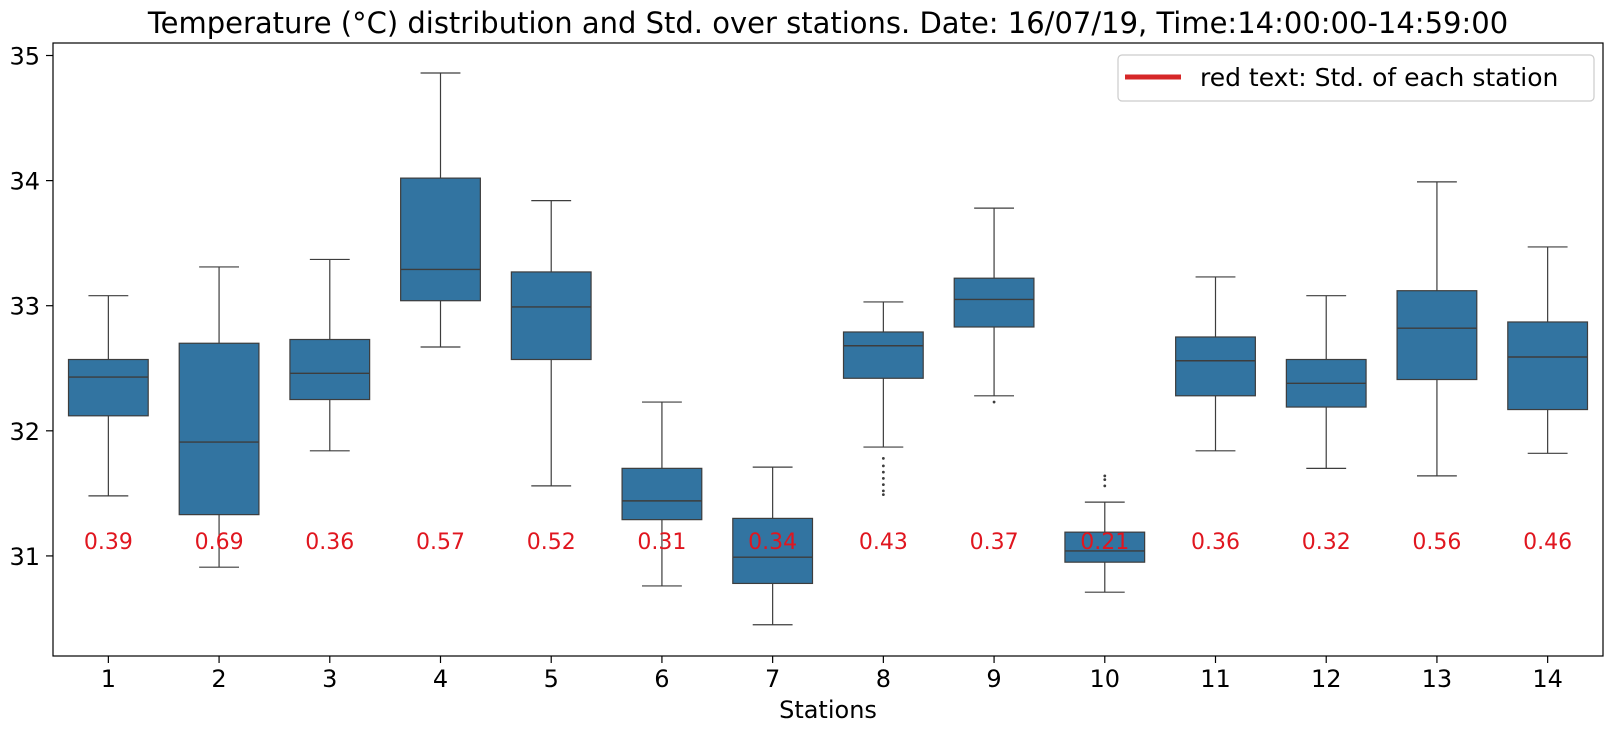 Image resolution: width=1613 pixels, height=735 pixels. What do you see at coordinates (883, 542) in the screenshot?
I see `std-label: 0.43` at bounding box center [883, 542].